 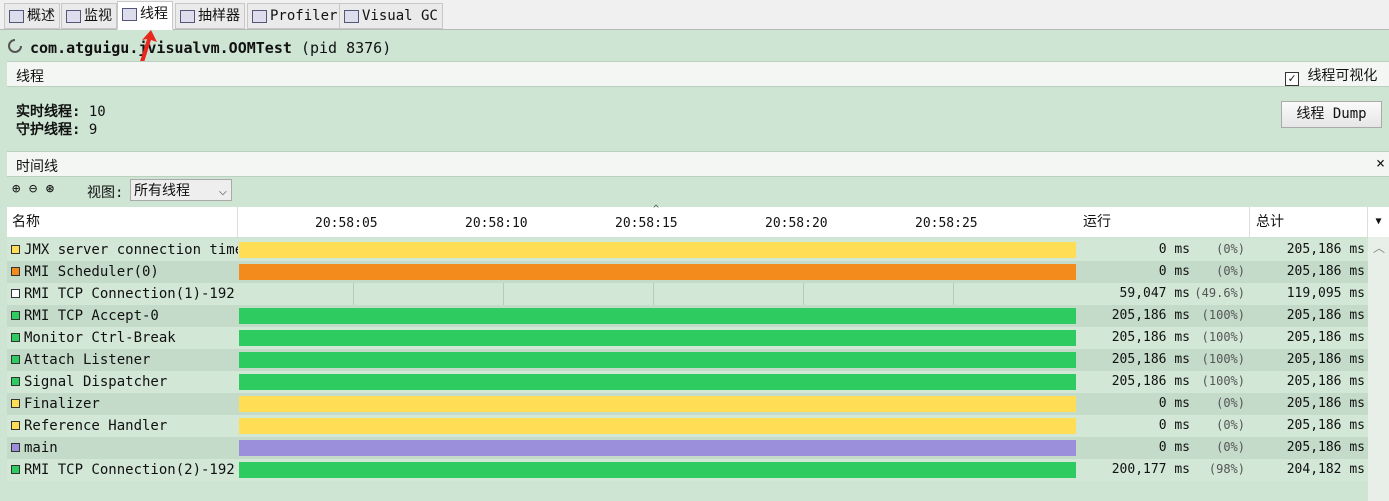 I want to click on thread-row: Reference Handler 0 ms (0%) 205,186 ms, so click(x=687, y=426).